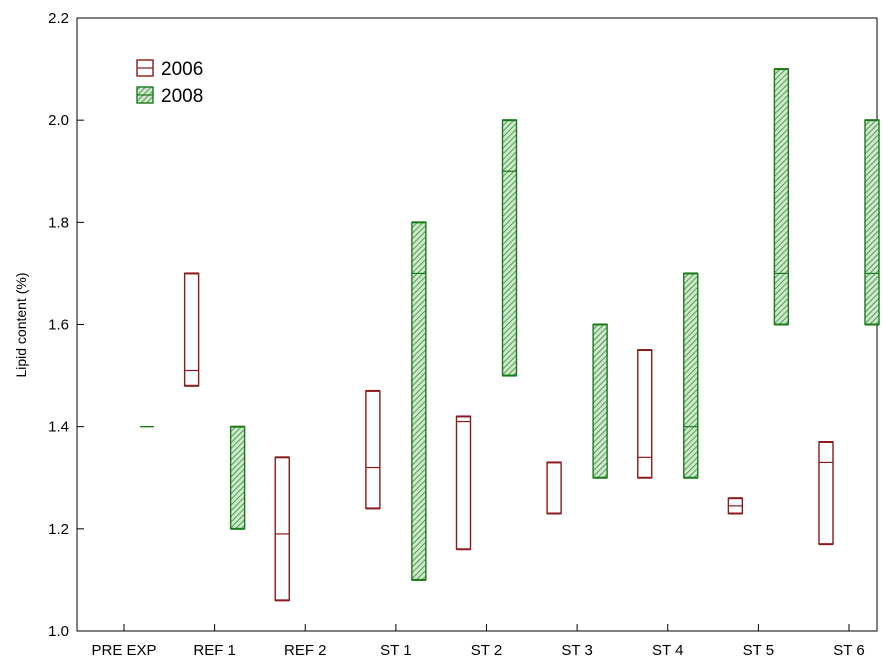 The image size is (883, 661). Describe the element at coordinates (848, 650) in the screenshot. I see `x-tick-label: ST 6` at that location.